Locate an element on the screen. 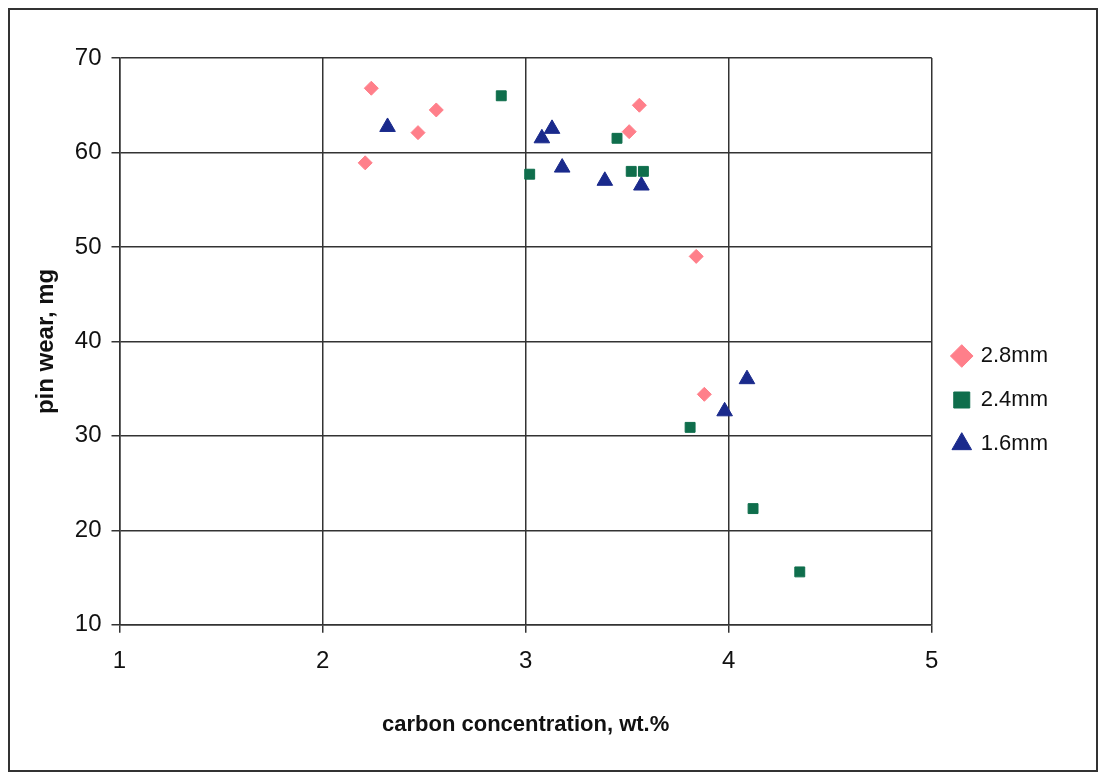 The width and height of the screenshot is (1111, 784). legend-label: 2.4mm is located at coordinates (1014, 399).